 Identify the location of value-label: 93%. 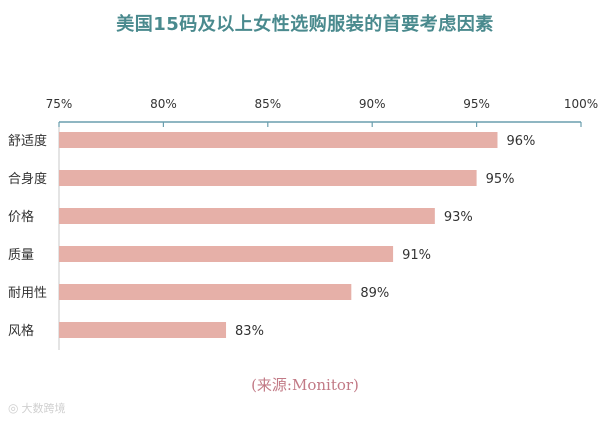
(458, 217).